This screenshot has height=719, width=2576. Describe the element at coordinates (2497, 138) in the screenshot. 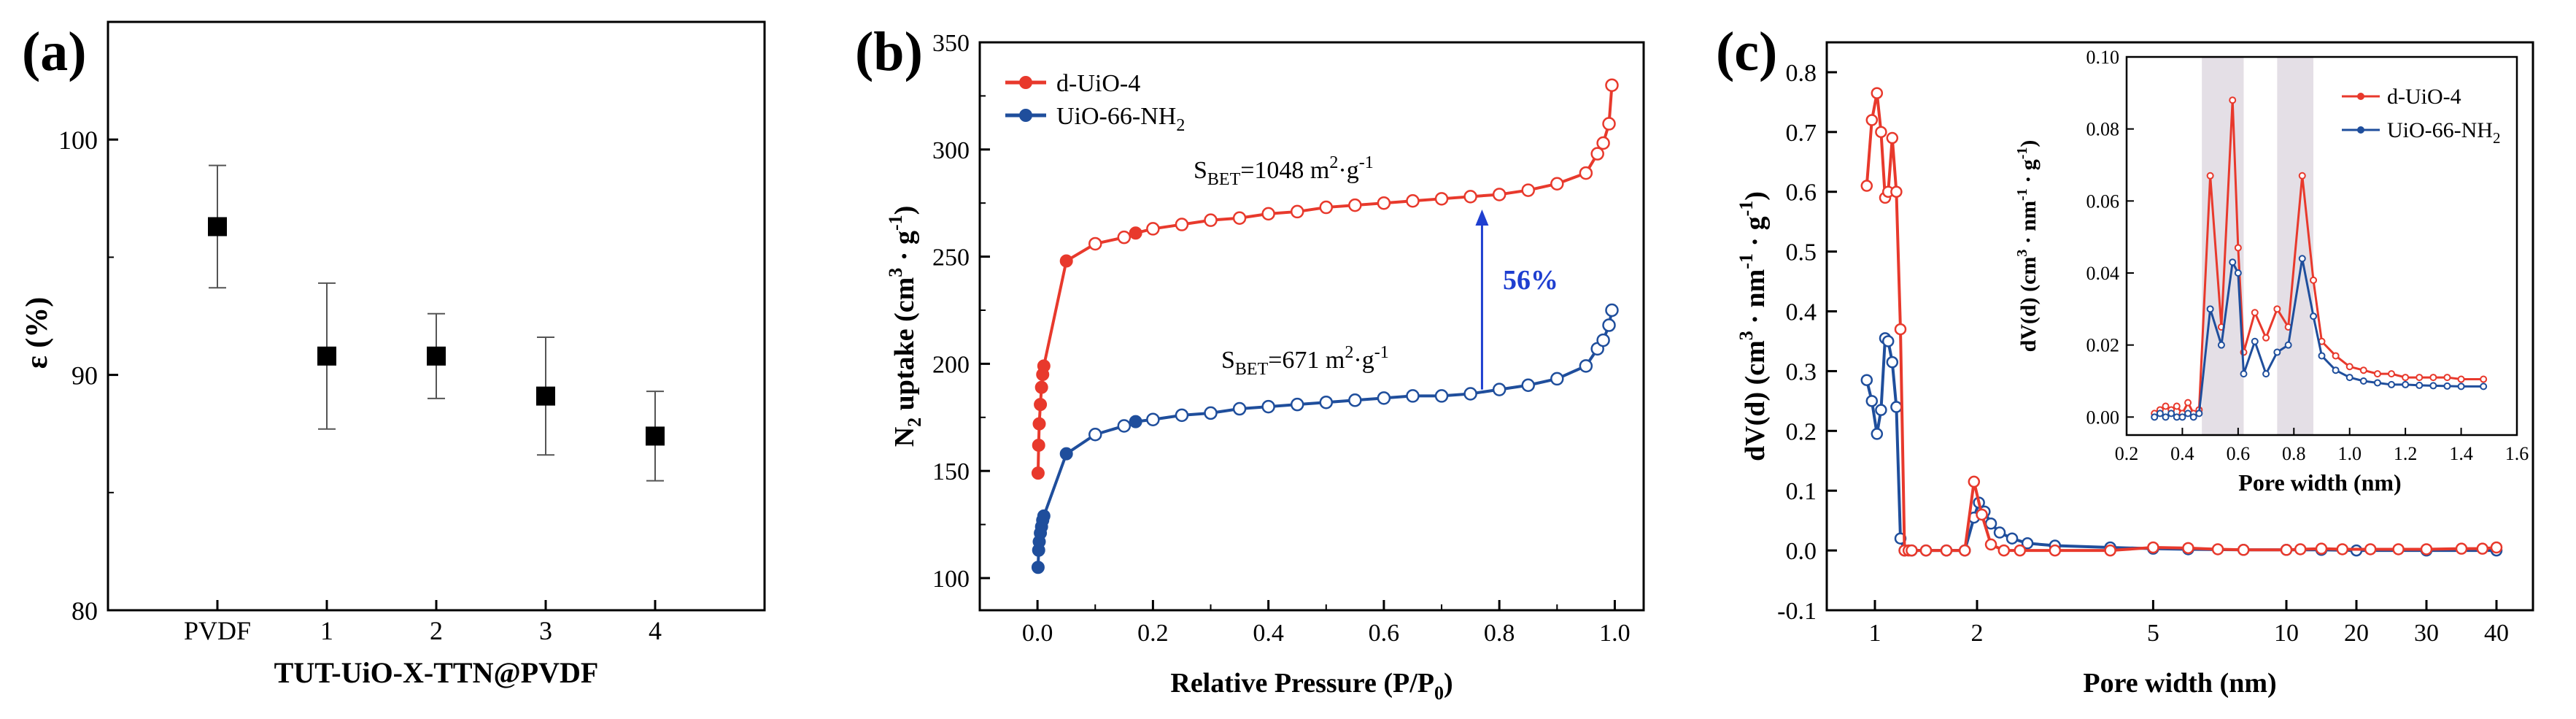

I see `inset-legend-blue-sub: 2` at that location.